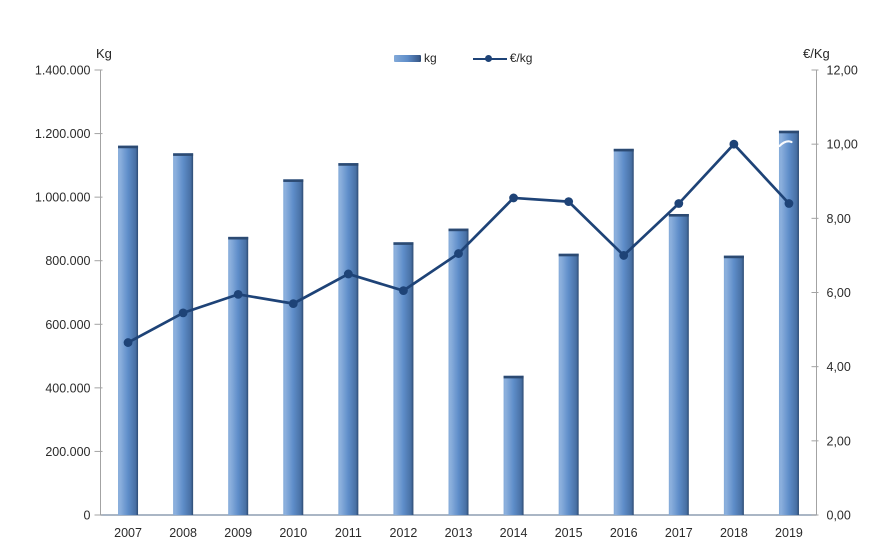 The image size is (882, 554). Describe the element at coordinates (788, 323) in the screenshot. I see `bar-2019` at that location.